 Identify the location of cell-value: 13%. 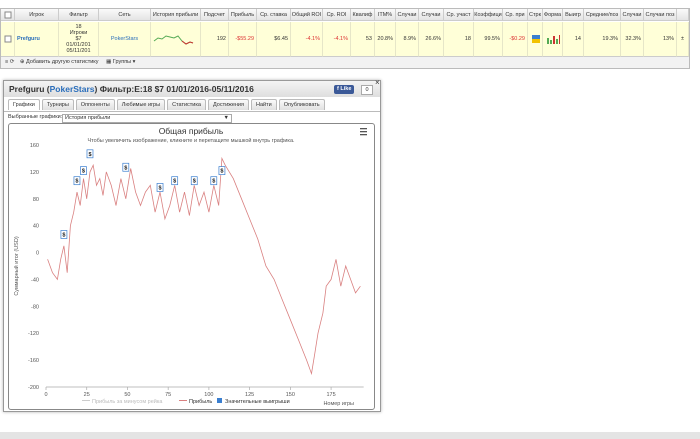
(668, 39).